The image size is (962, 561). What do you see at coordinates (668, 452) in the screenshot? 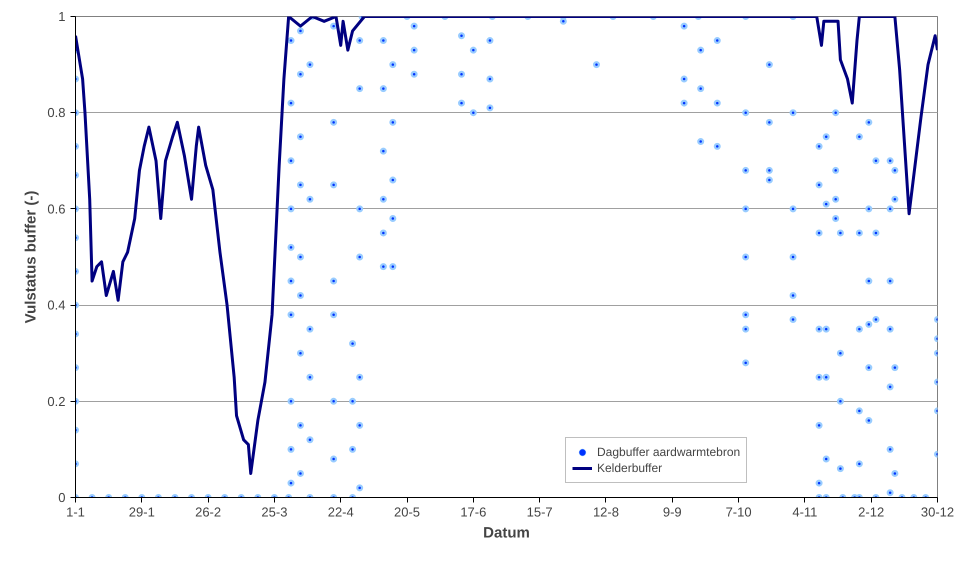
I see `legend-label: Dagbuffer aardwarmtebron` at bounding box center [668, 452].